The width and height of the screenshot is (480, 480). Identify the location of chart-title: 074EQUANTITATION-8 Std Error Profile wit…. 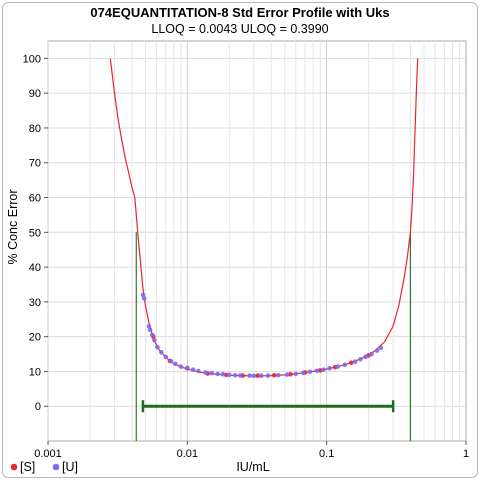
(239, 12).